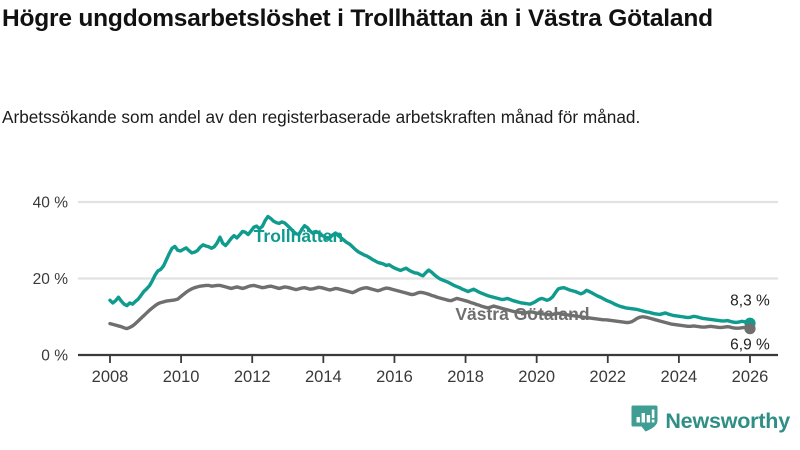 The height and width of the screenshot is (450, 800). Describe the element at coordinates (110, 377) in the screenshot. I see `svg-text: 2008` at that location.